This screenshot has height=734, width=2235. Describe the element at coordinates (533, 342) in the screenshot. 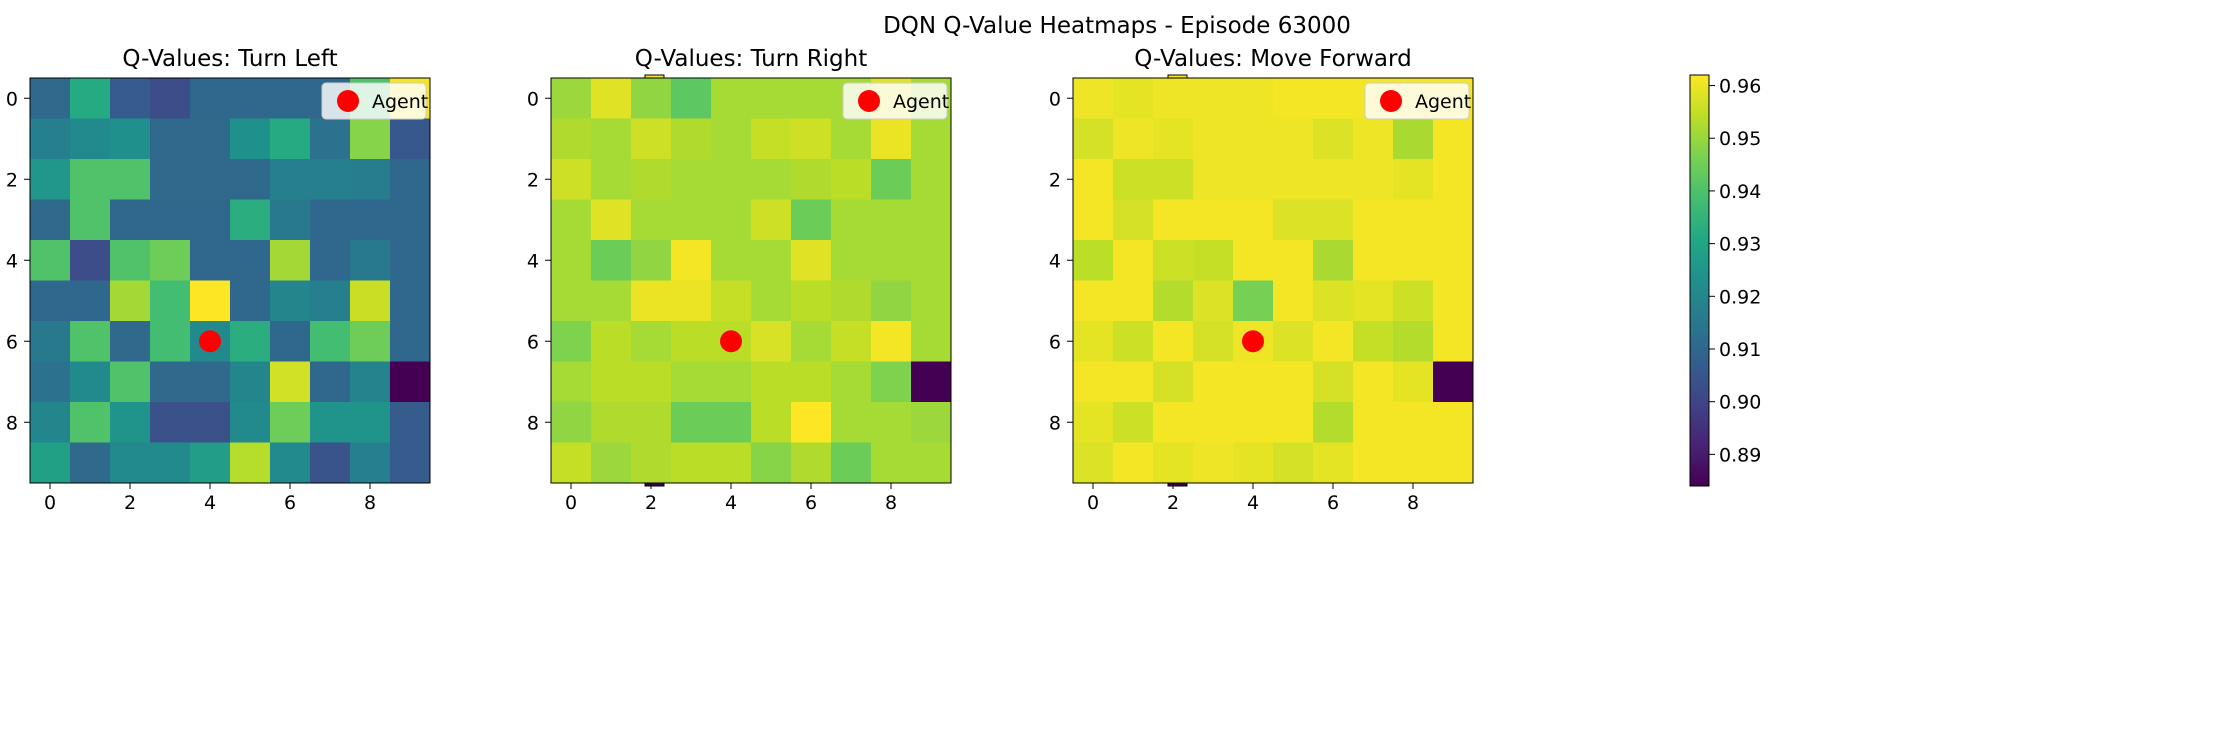

I see `y-tick-label: 6` at that location.